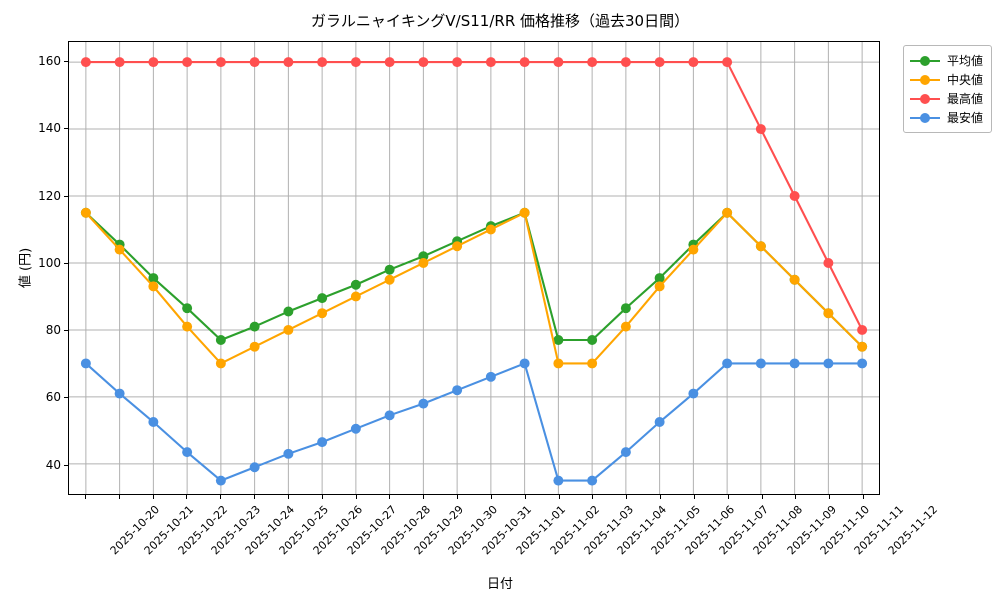 Image resolution: width=1000 pixels, height=600 pixels. What do you see at coordinates (964, 99) in the screenshot?
I see `legend-label: 最高値` at bounding box center [964, 99].